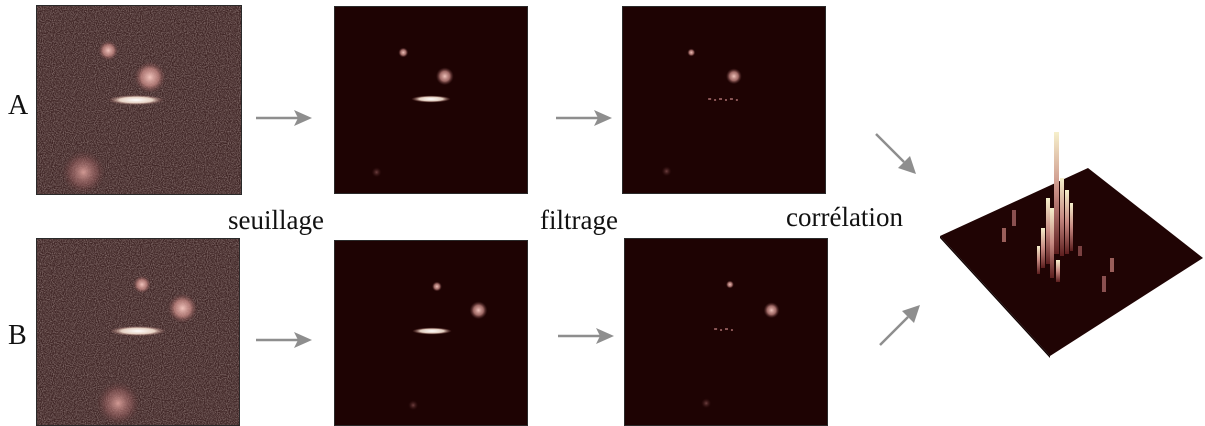 This screenshot has height=426, width=1205. What do you see at coordinates (586, 336) in the screenshot?
I see `arrow-b-filter` at bounding box center [586, 336].